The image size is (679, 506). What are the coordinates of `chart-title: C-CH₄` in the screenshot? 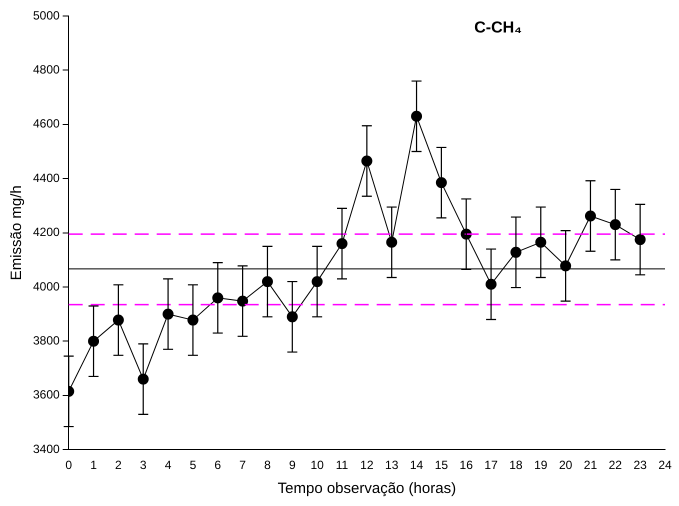 It's located at (498, 27).